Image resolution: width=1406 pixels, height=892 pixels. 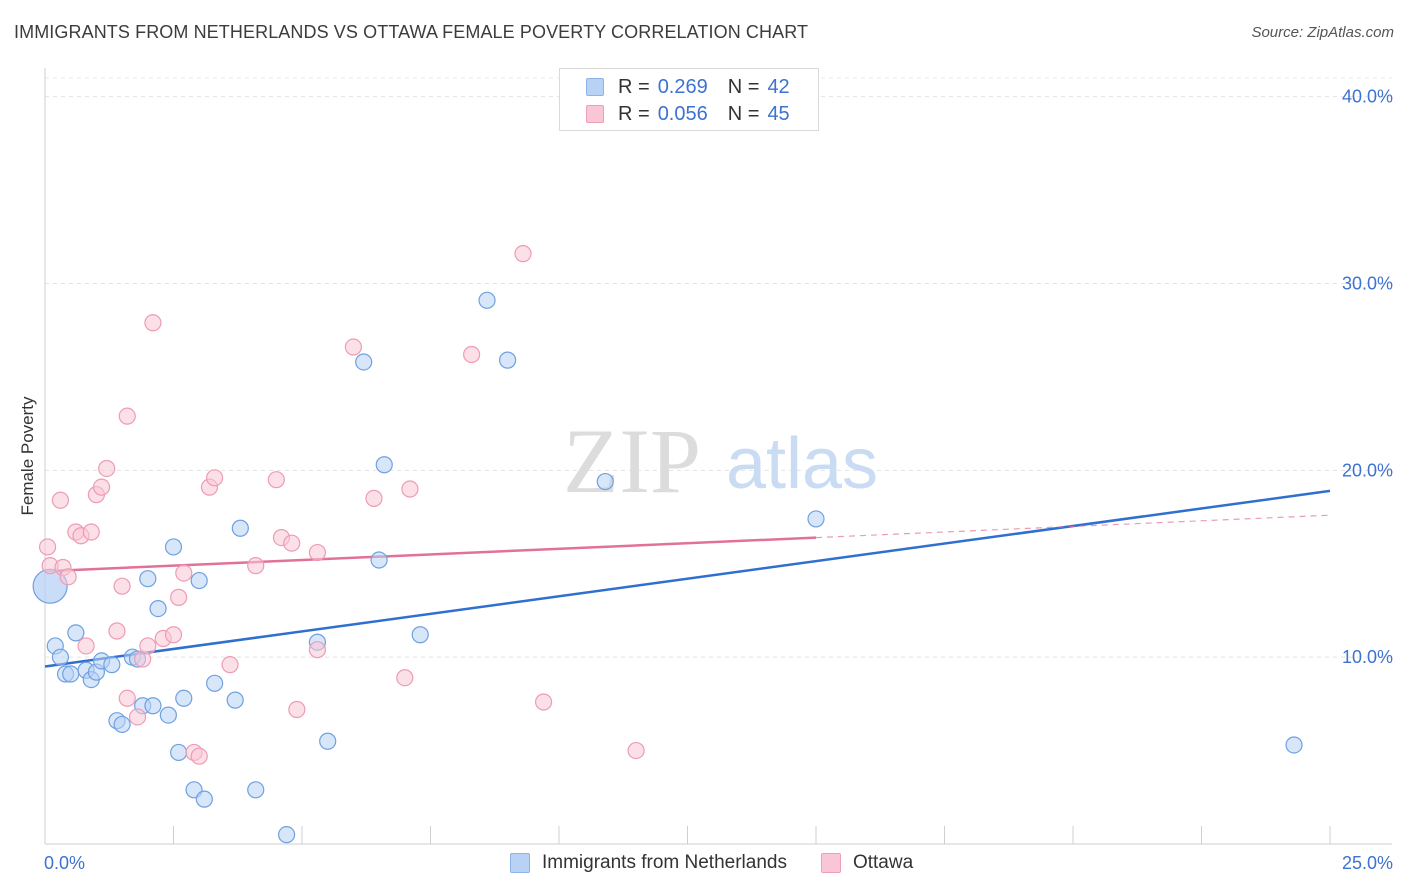 I want to click on legend-item-ottawa: Ottawa, so click(x=867, y=863).